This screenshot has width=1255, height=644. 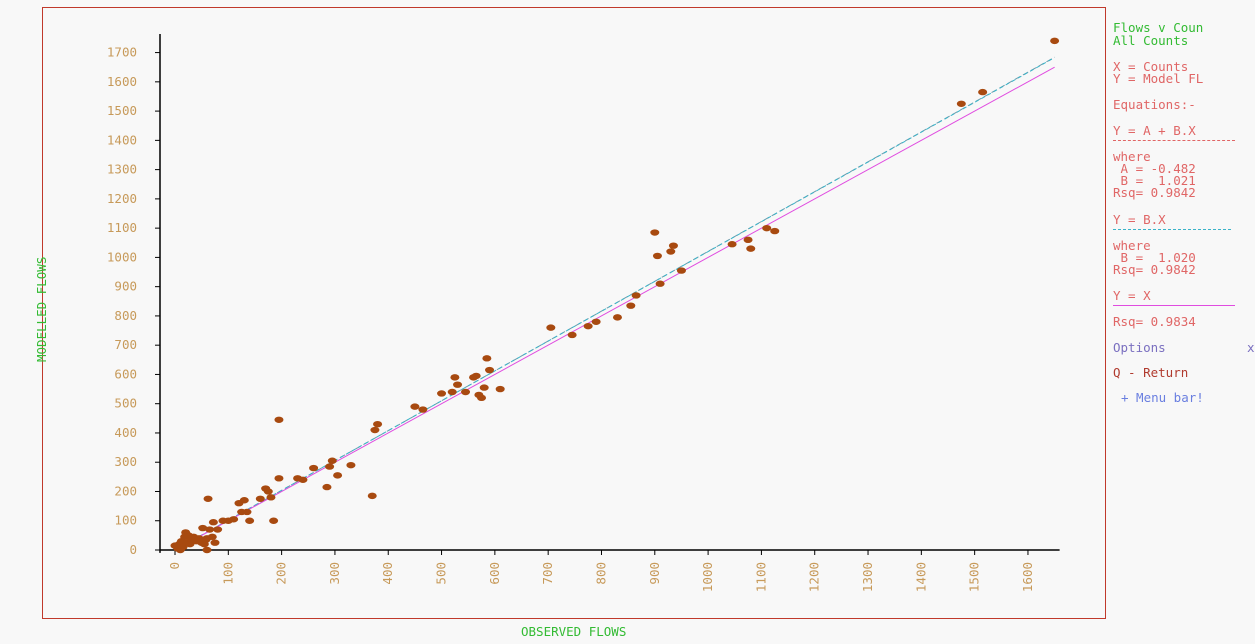 What do you see at coordinates (174, 566) in the screenshot?
I see `x-tick-label: 0` at bounding box center [174, 566].